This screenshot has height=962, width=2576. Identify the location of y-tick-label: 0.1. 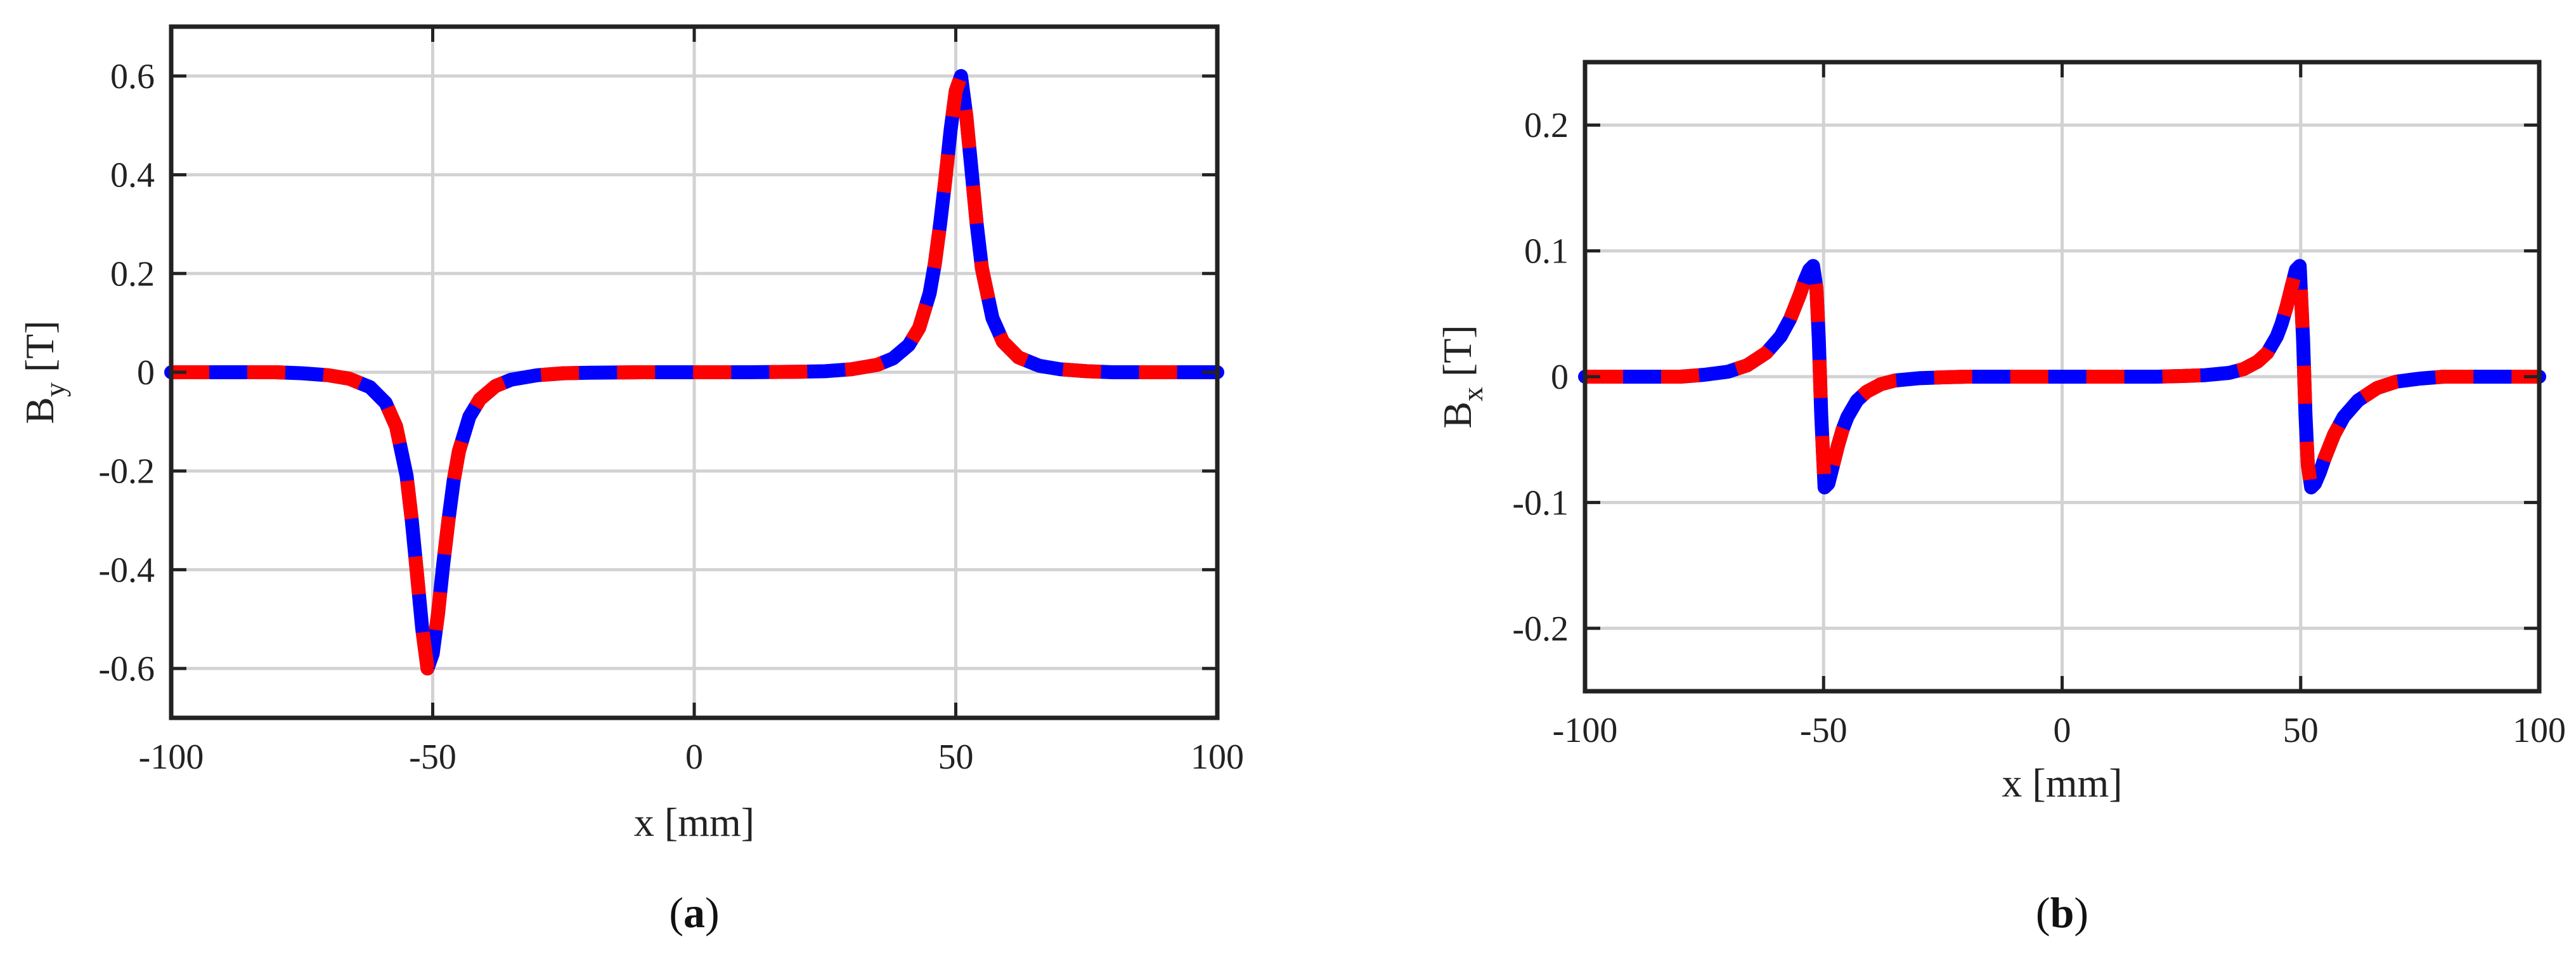
(1546, 251).